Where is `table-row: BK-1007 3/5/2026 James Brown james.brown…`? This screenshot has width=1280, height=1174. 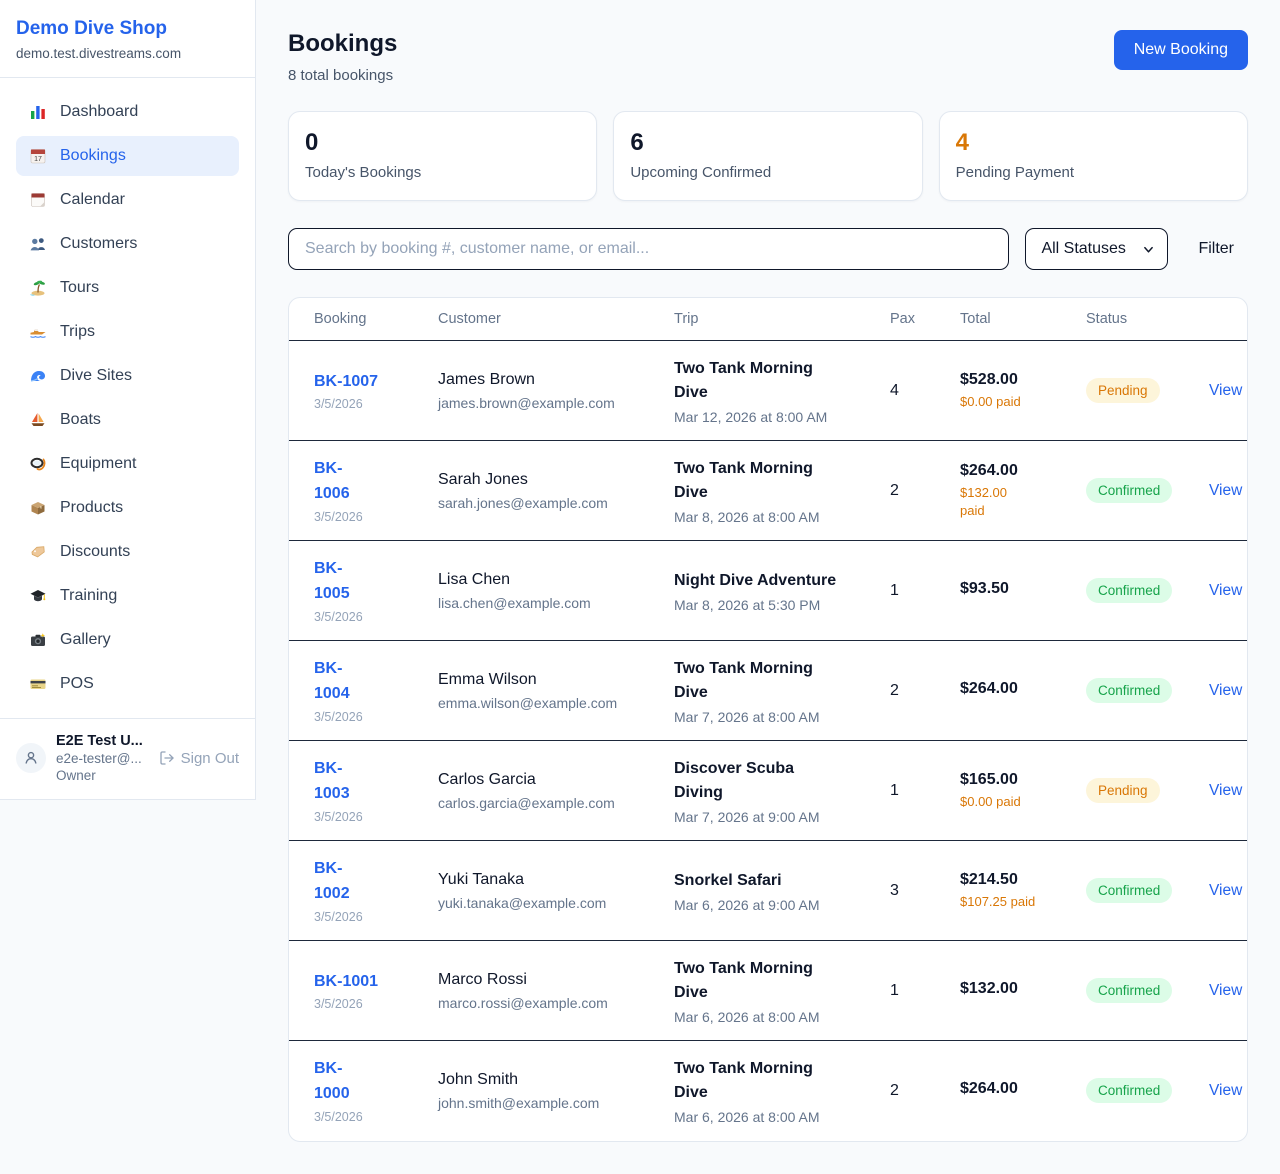 table-row: BK-1007 3/5/2026 James Brown james.brown… is located at coordinates (768, 391).